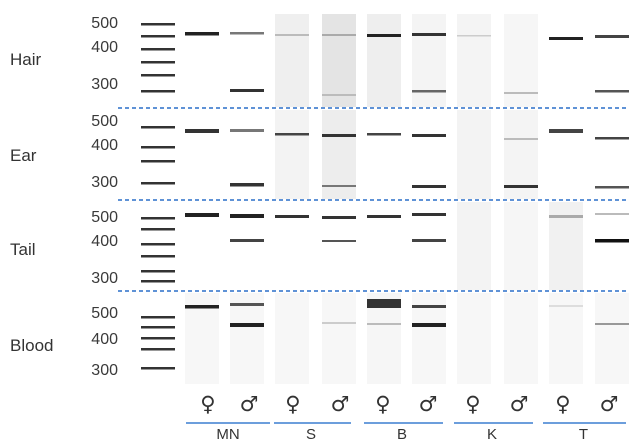 This screenshot has width=629, height=443. I want to click on size-label-hair-300: 300, so click(104, 84).